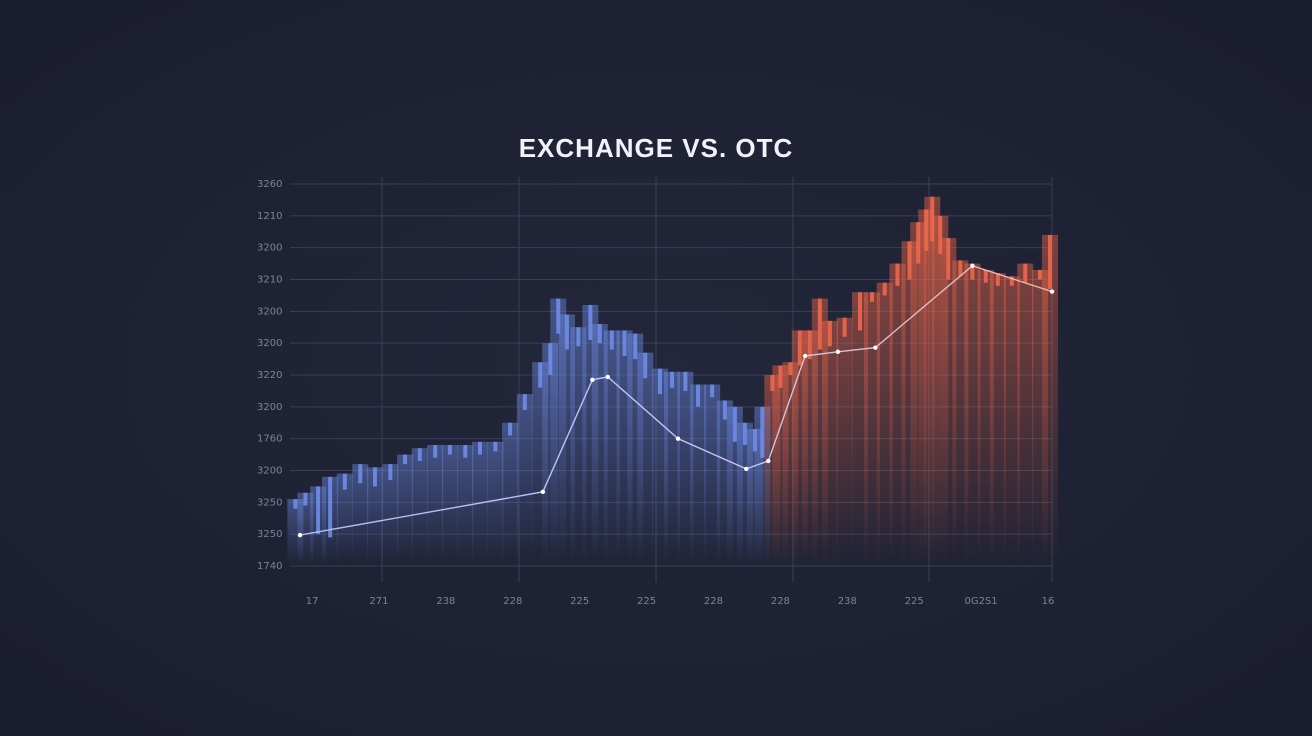 The image size is (1312, 736). I want to click on y-tick-label: 3250, so click(269, 502).